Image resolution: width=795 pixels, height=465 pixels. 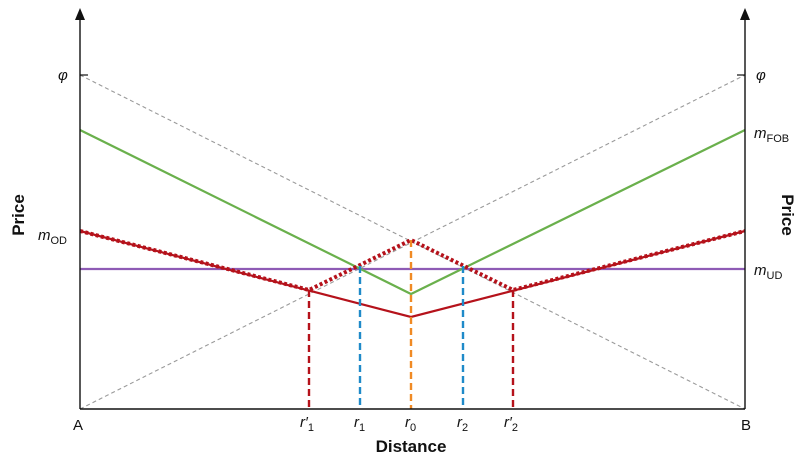 I want to click on phi-right-label: φ, so click(x=761, y=75).